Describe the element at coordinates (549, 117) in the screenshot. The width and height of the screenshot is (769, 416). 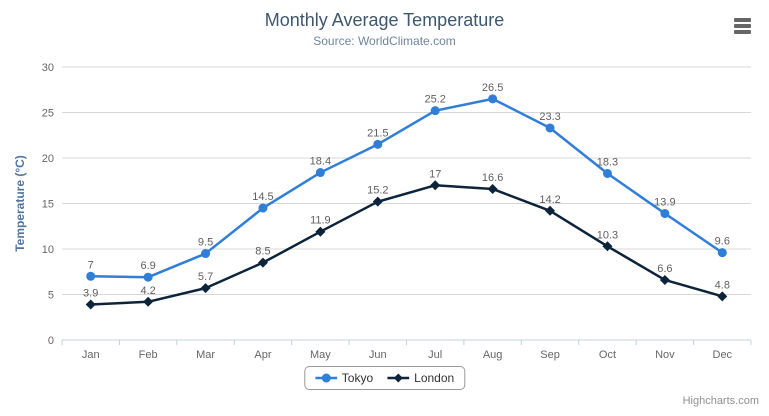
I see `data-label-tokyo: 23.3` at that location.